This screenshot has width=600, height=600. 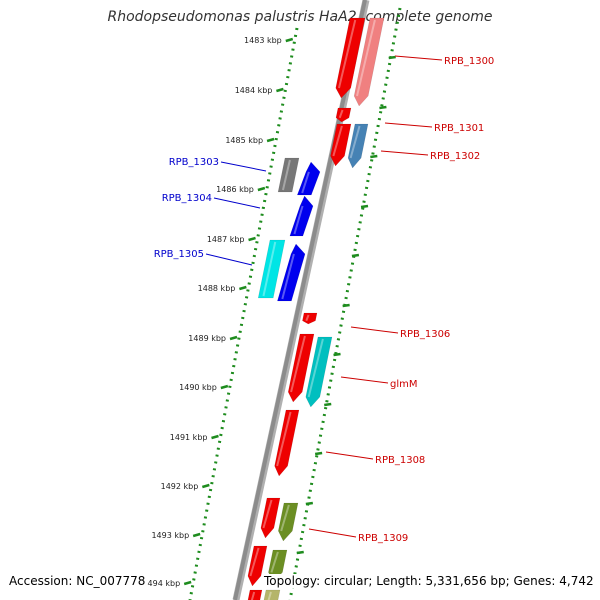 I want to click on gene-unlabeled-cds-2-highlight, so click(x=253, y=595).